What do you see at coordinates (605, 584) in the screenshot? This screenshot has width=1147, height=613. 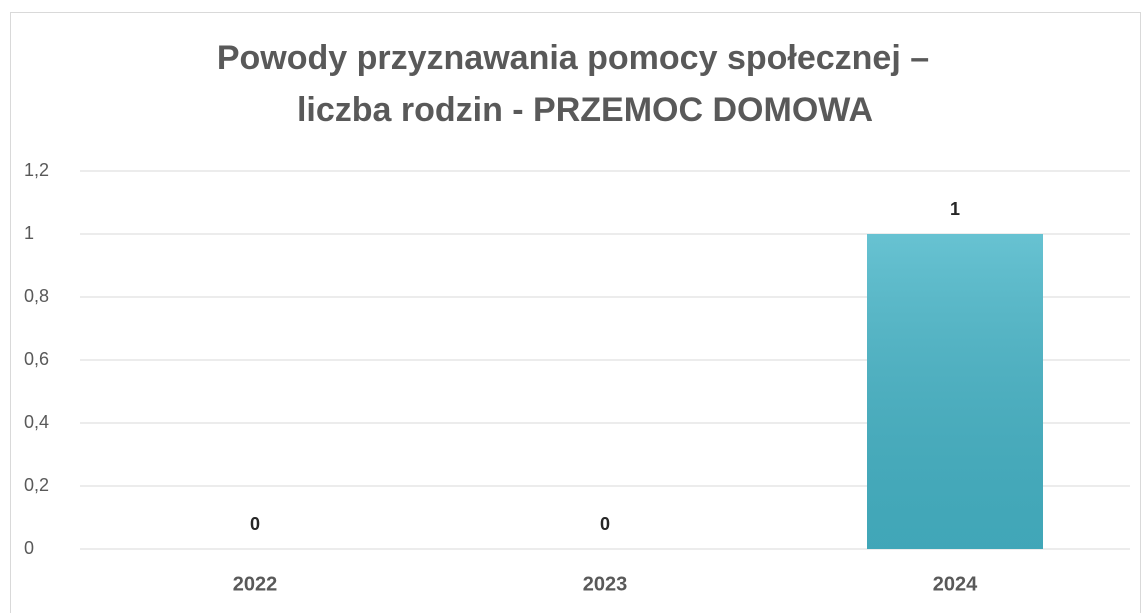 I see `x-tick-label: 2023` at bounding box center [605, 584].